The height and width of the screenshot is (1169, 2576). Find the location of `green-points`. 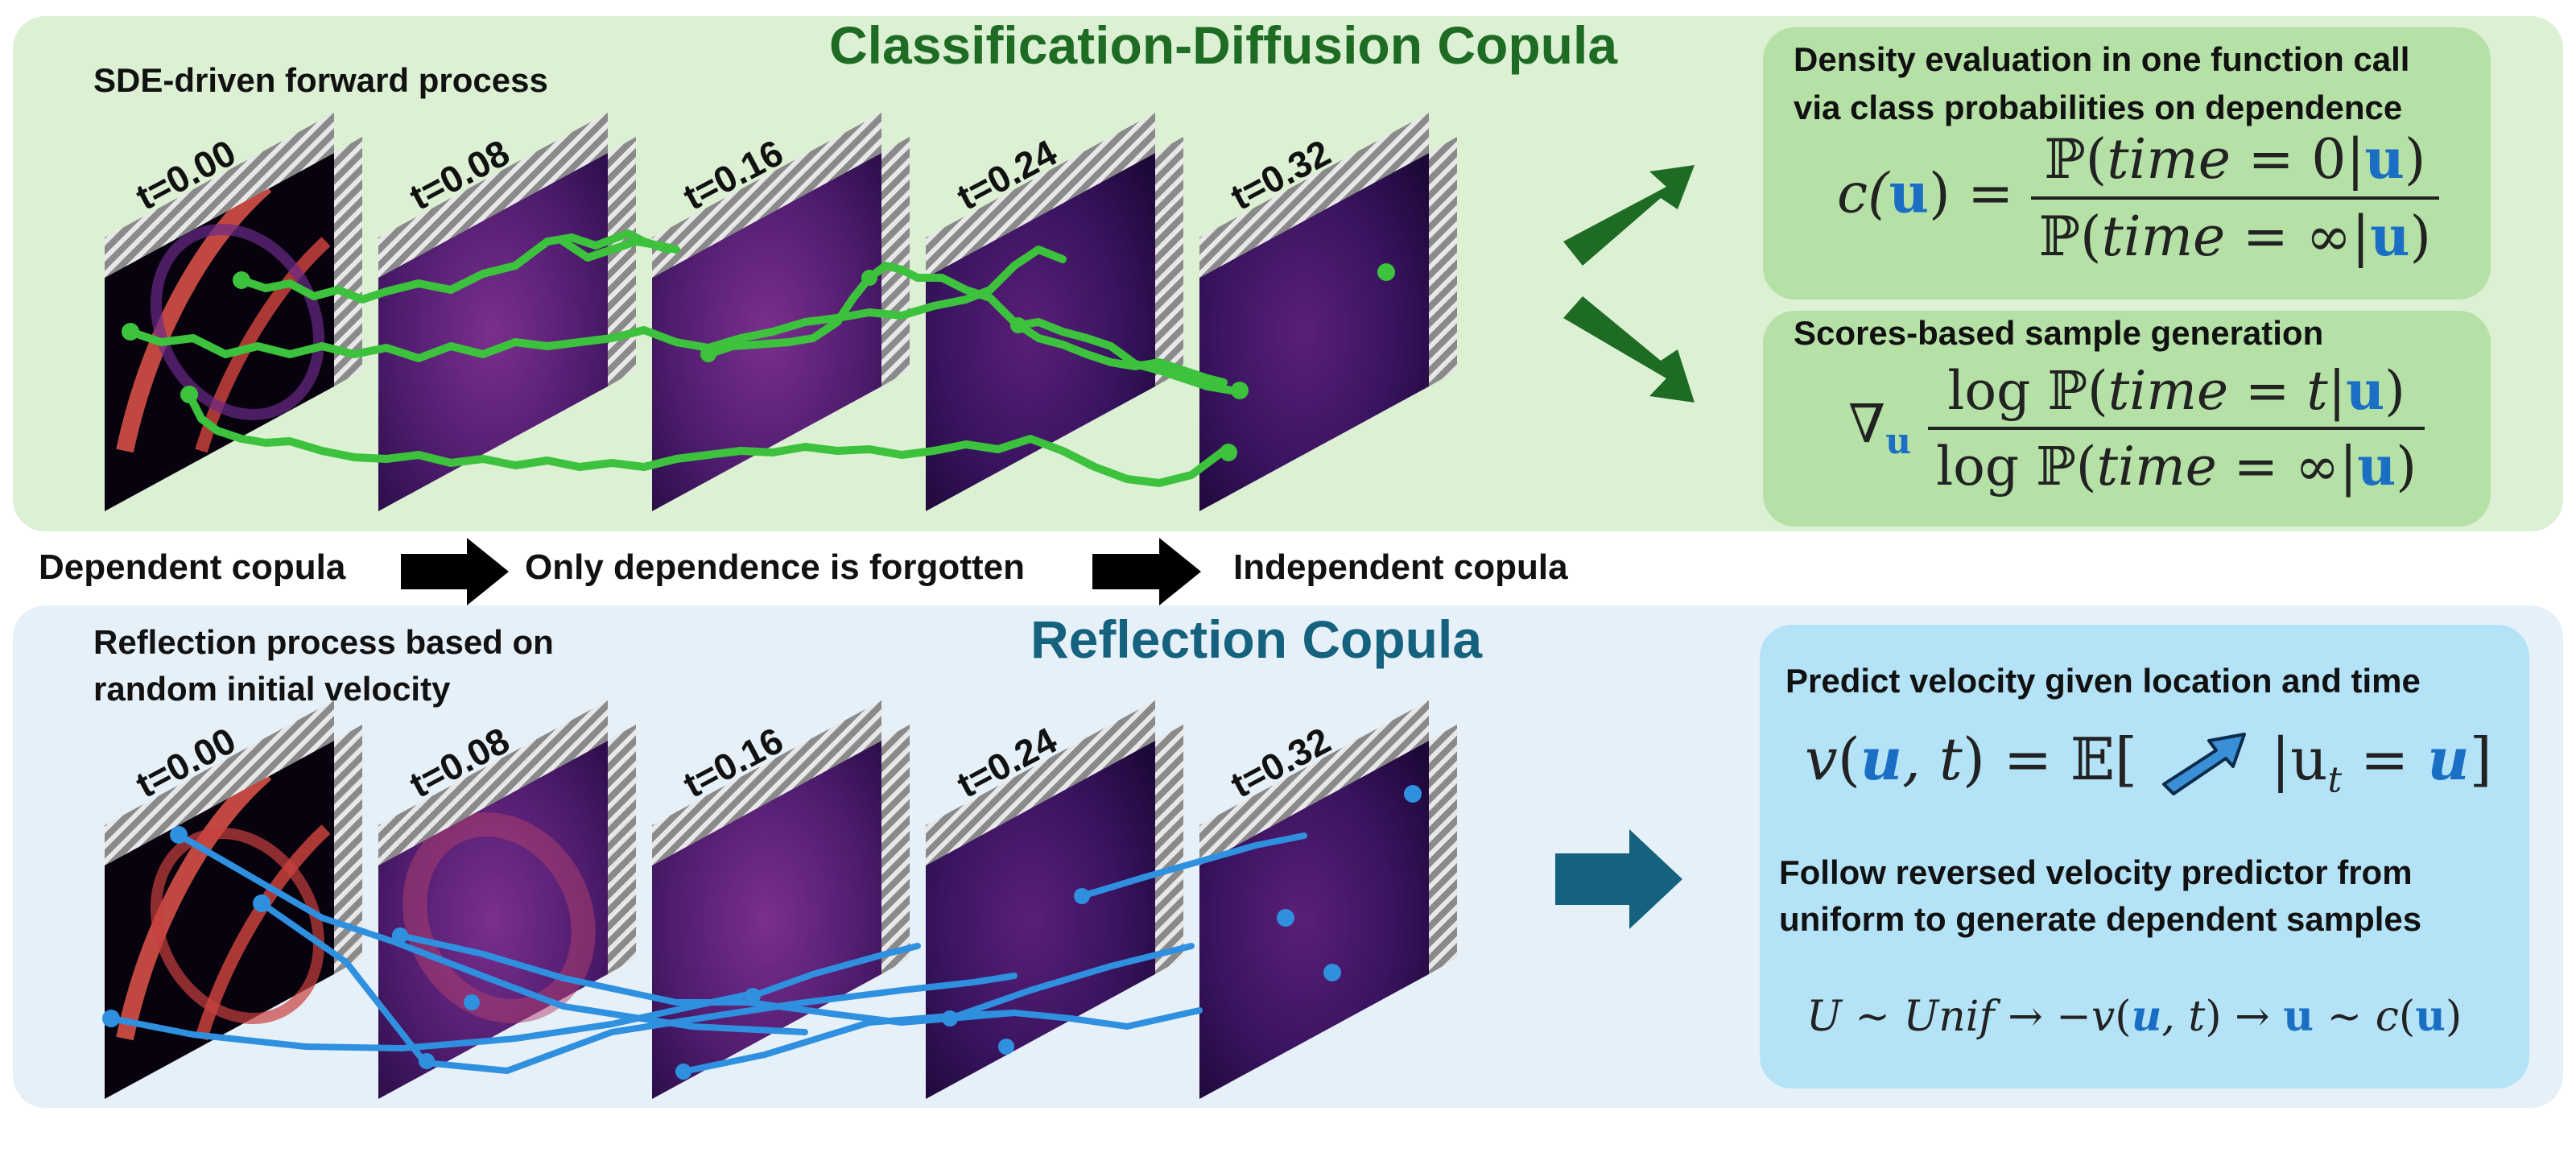

green-points is located at coordinates (758, 362).